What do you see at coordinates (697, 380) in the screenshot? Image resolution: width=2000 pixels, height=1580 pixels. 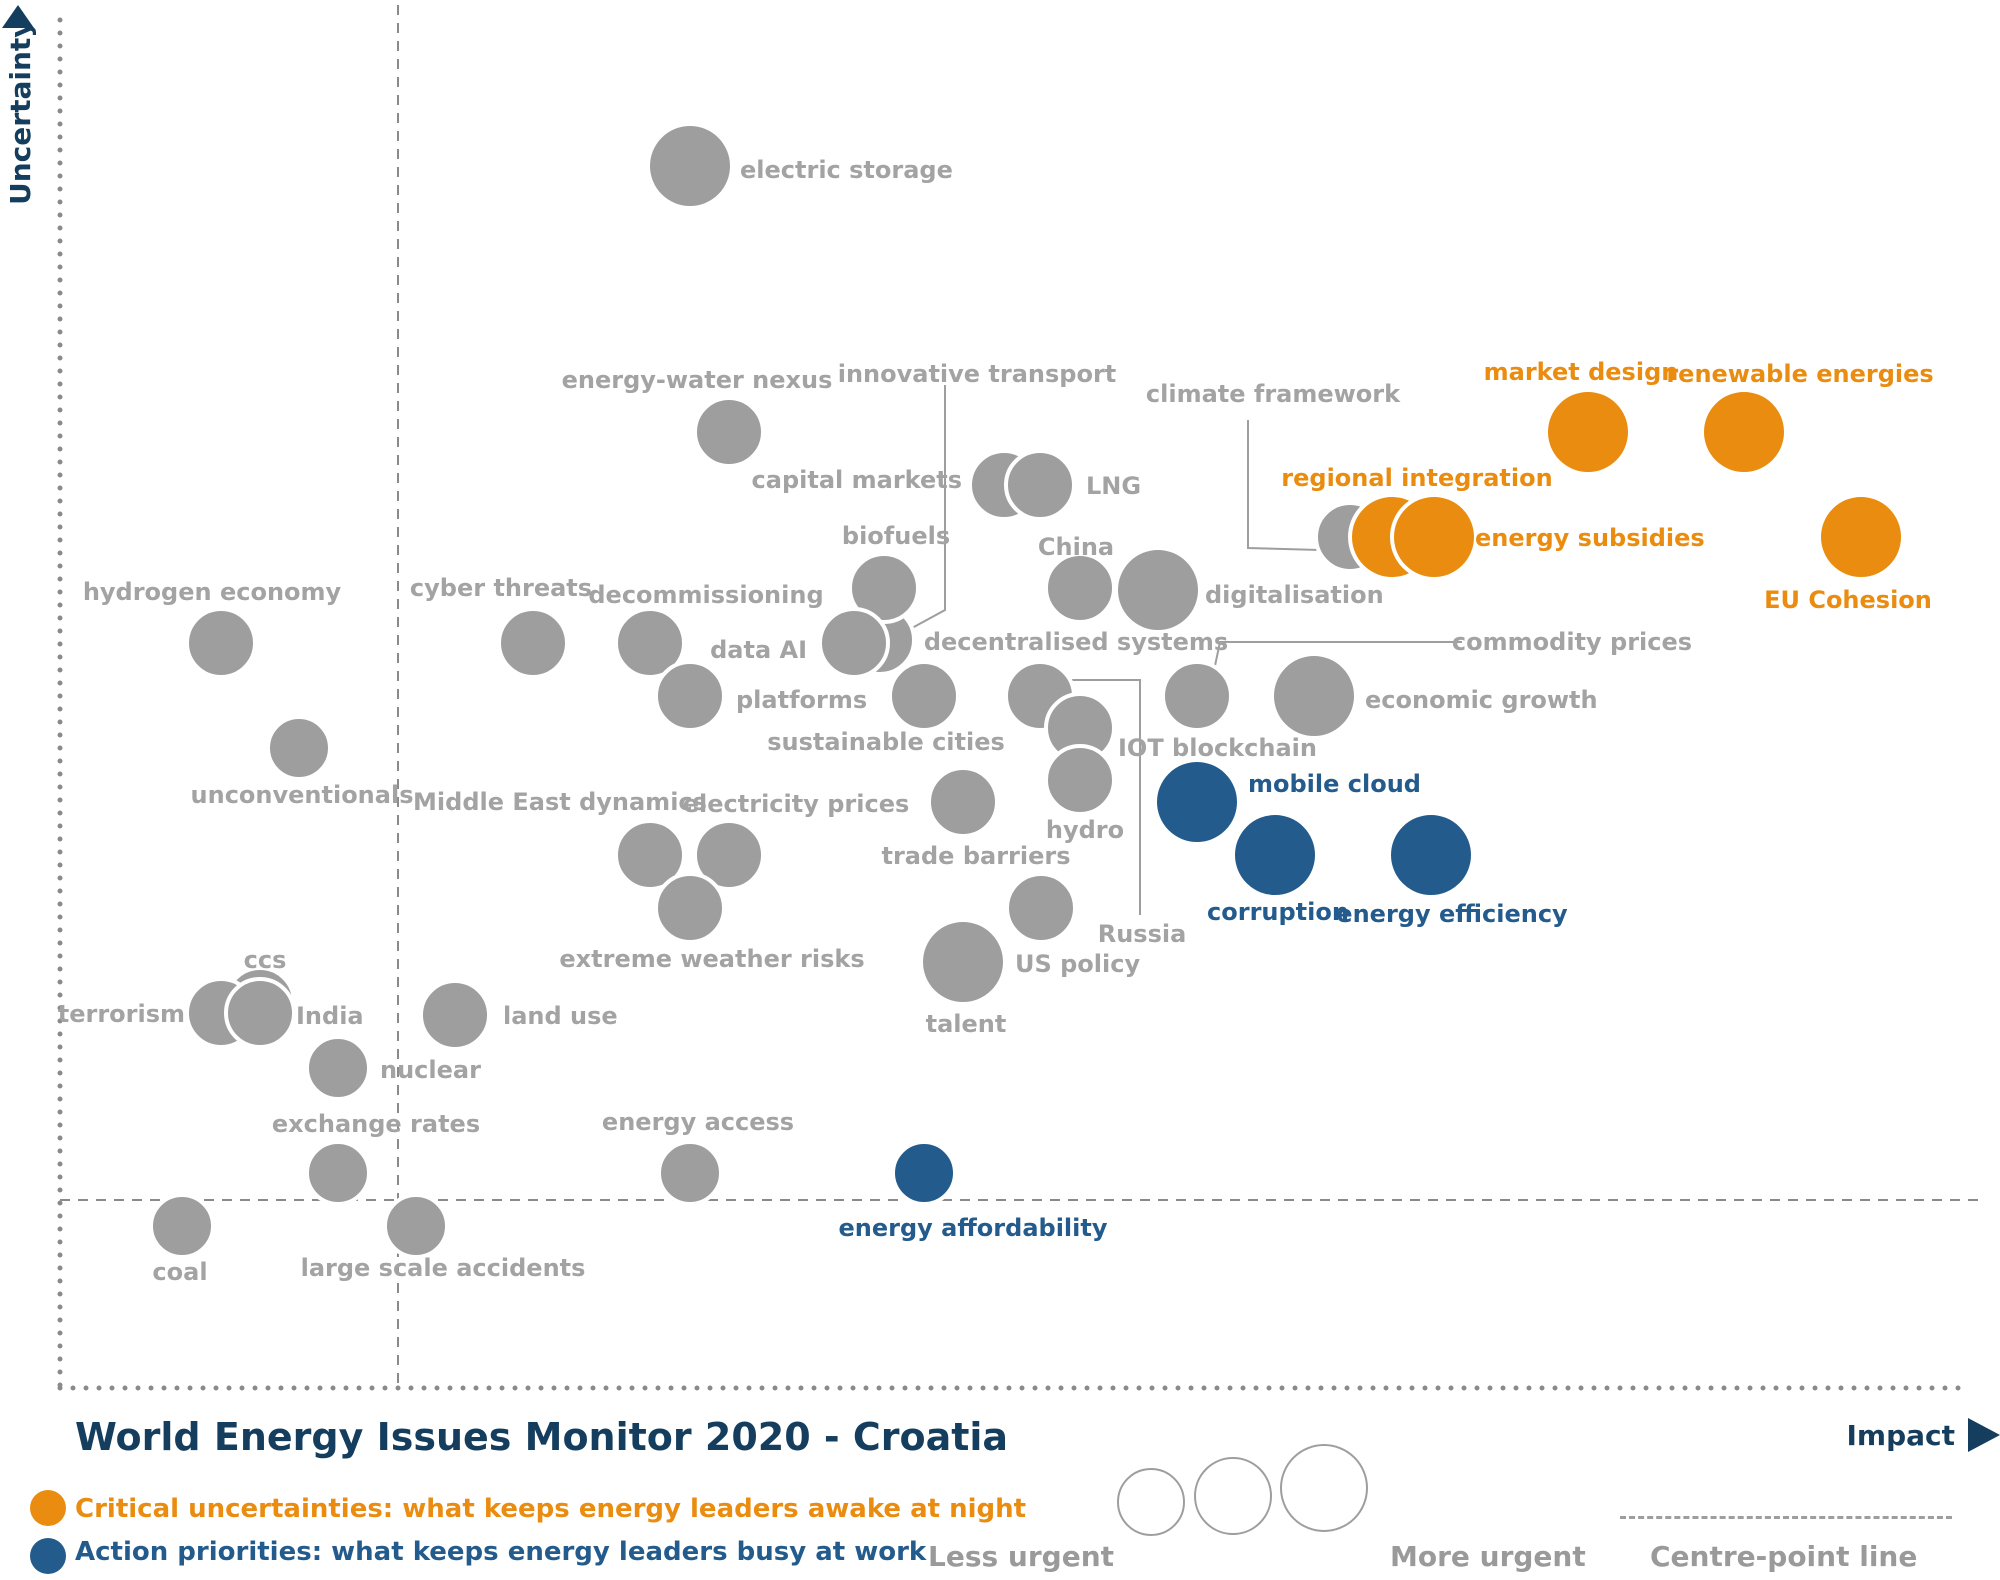 I see `label-energy-water-nexus: energy-water nexus` at bounding box center [697, 380].